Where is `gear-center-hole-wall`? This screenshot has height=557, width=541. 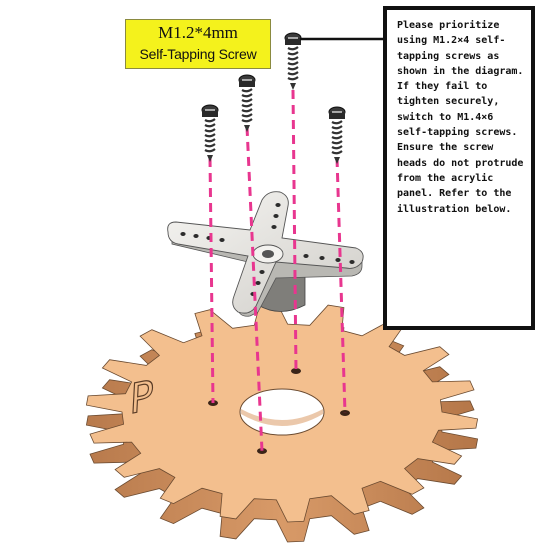
gear-center-hole-wall is located at coordinates (282, 417).